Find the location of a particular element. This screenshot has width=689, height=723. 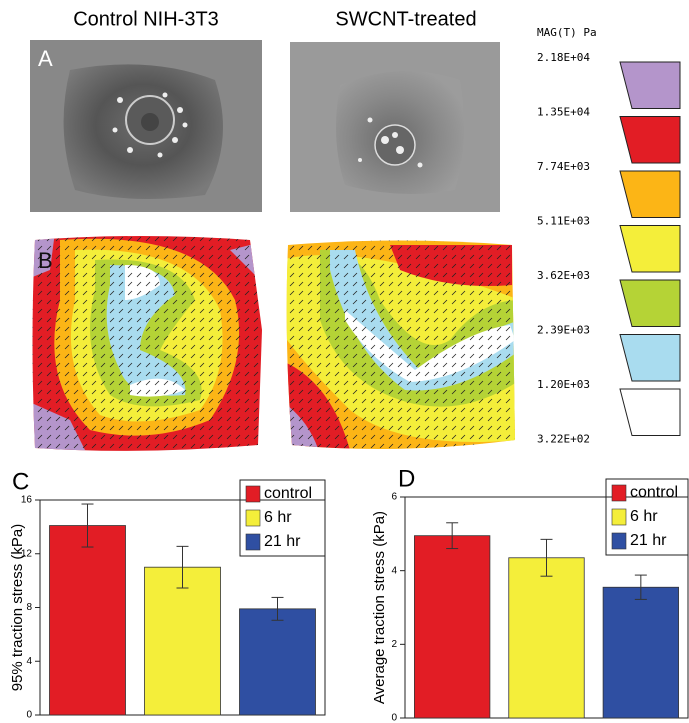

scale-label: 2.18E+04 is located at coordinates (563, 57).